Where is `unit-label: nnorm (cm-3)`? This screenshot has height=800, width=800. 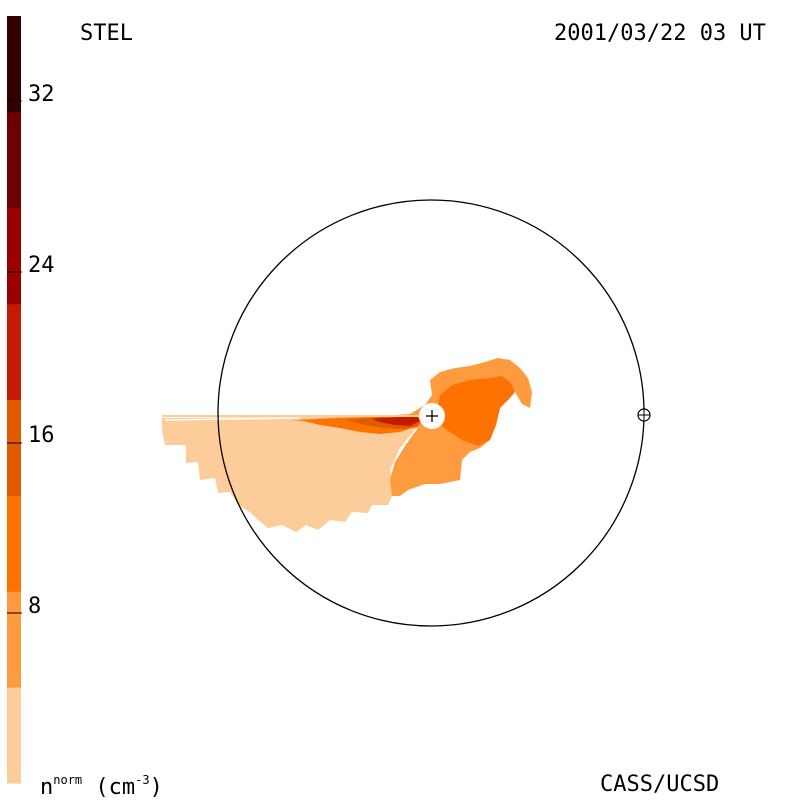 unit-label: nnorm (cm-3) is located at coordinates (101, 786).